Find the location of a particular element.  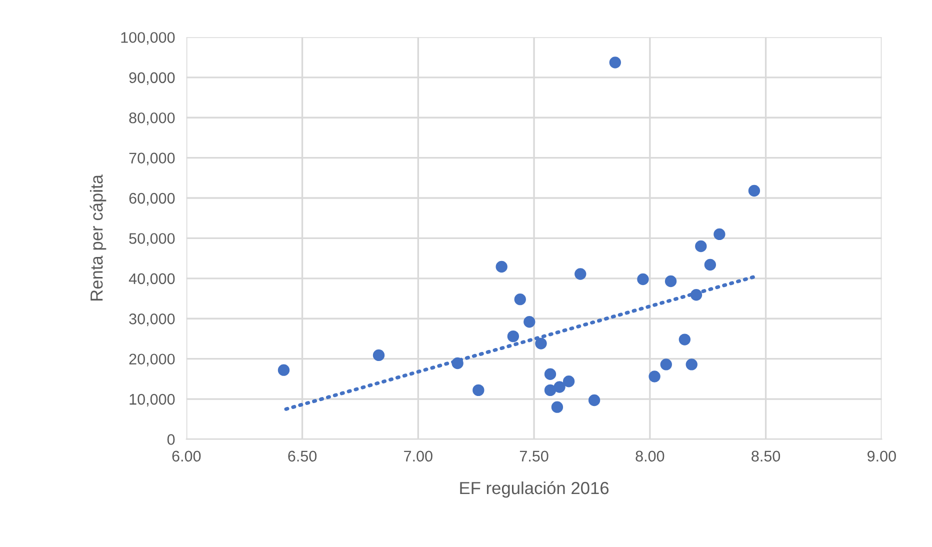

x-tick-label: 6.00 is located at coordinates (186, 456).